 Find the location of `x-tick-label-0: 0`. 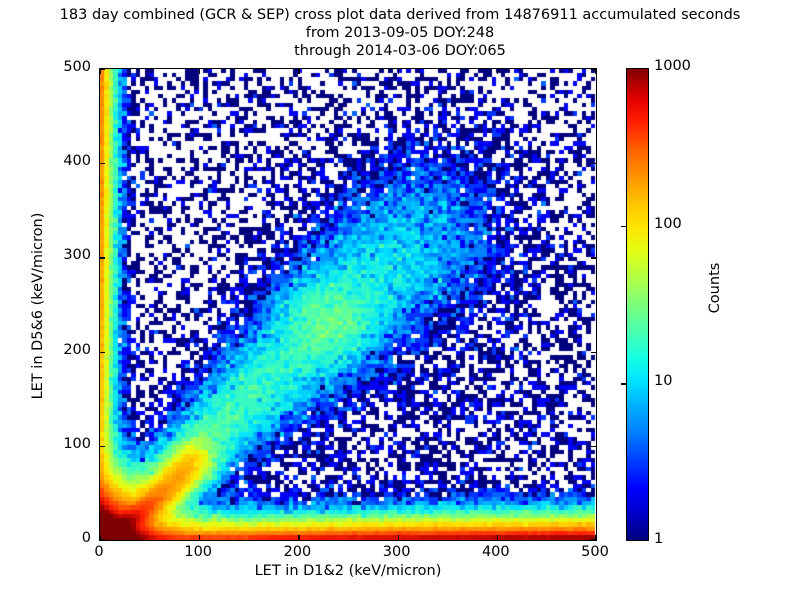

x-tick-label-0: 0 is located at coordinates (99, 552).